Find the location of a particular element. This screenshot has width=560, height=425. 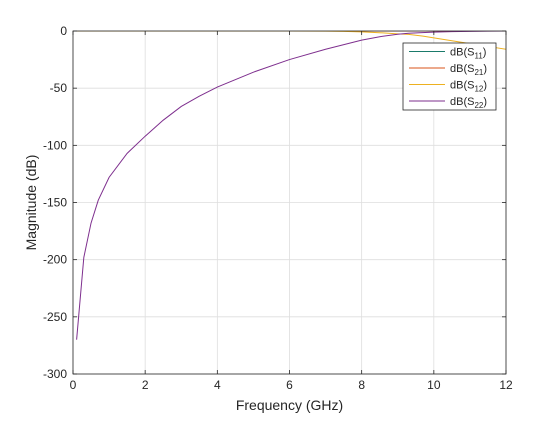

legend-label-s11: dB(S11) is located at coordinates (468, 54).